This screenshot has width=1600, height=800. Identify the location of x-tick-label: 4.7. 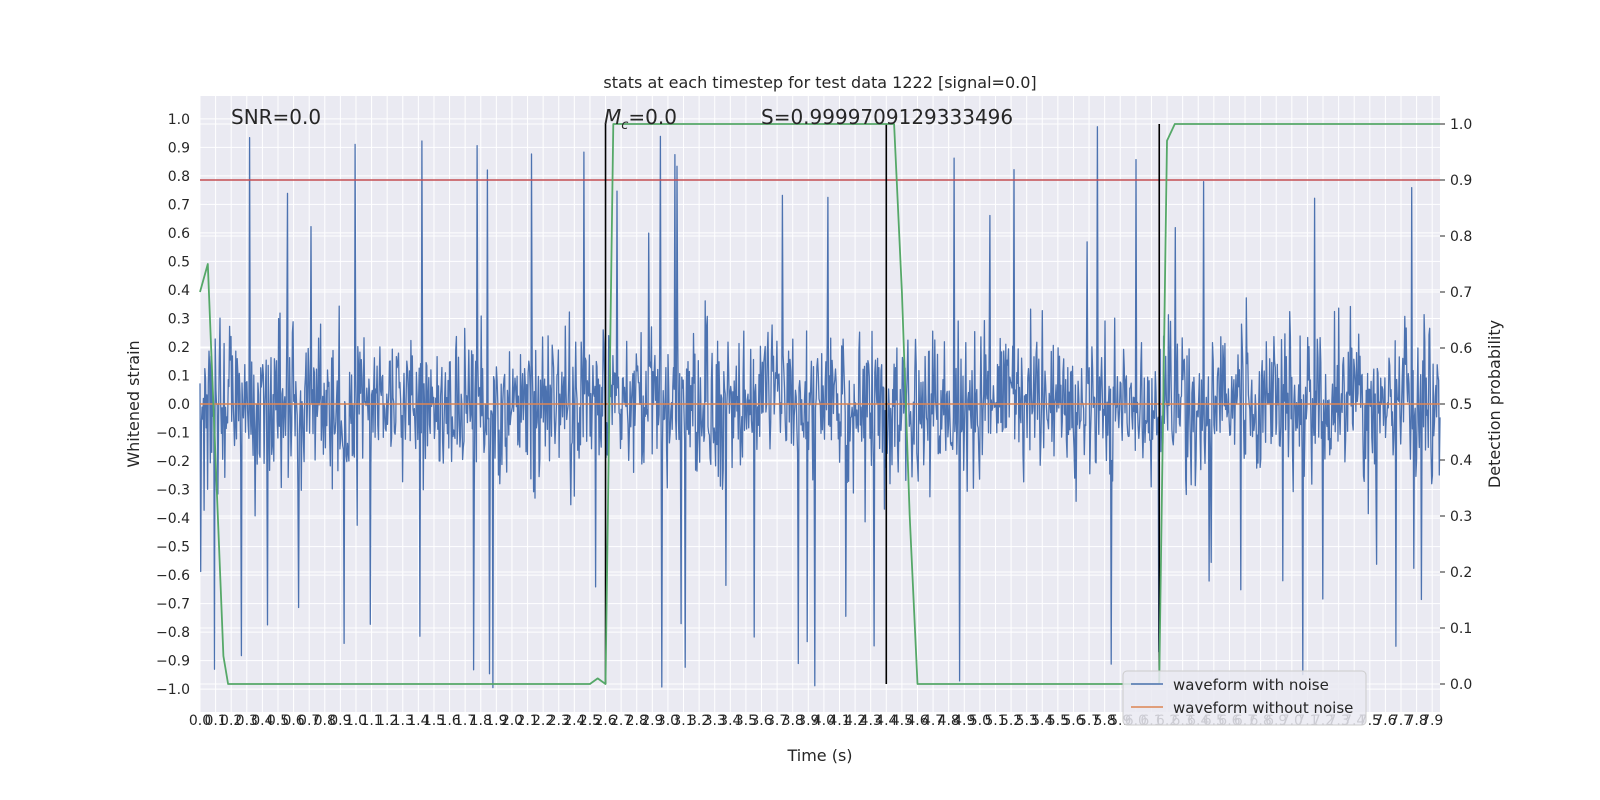
(933, 721).